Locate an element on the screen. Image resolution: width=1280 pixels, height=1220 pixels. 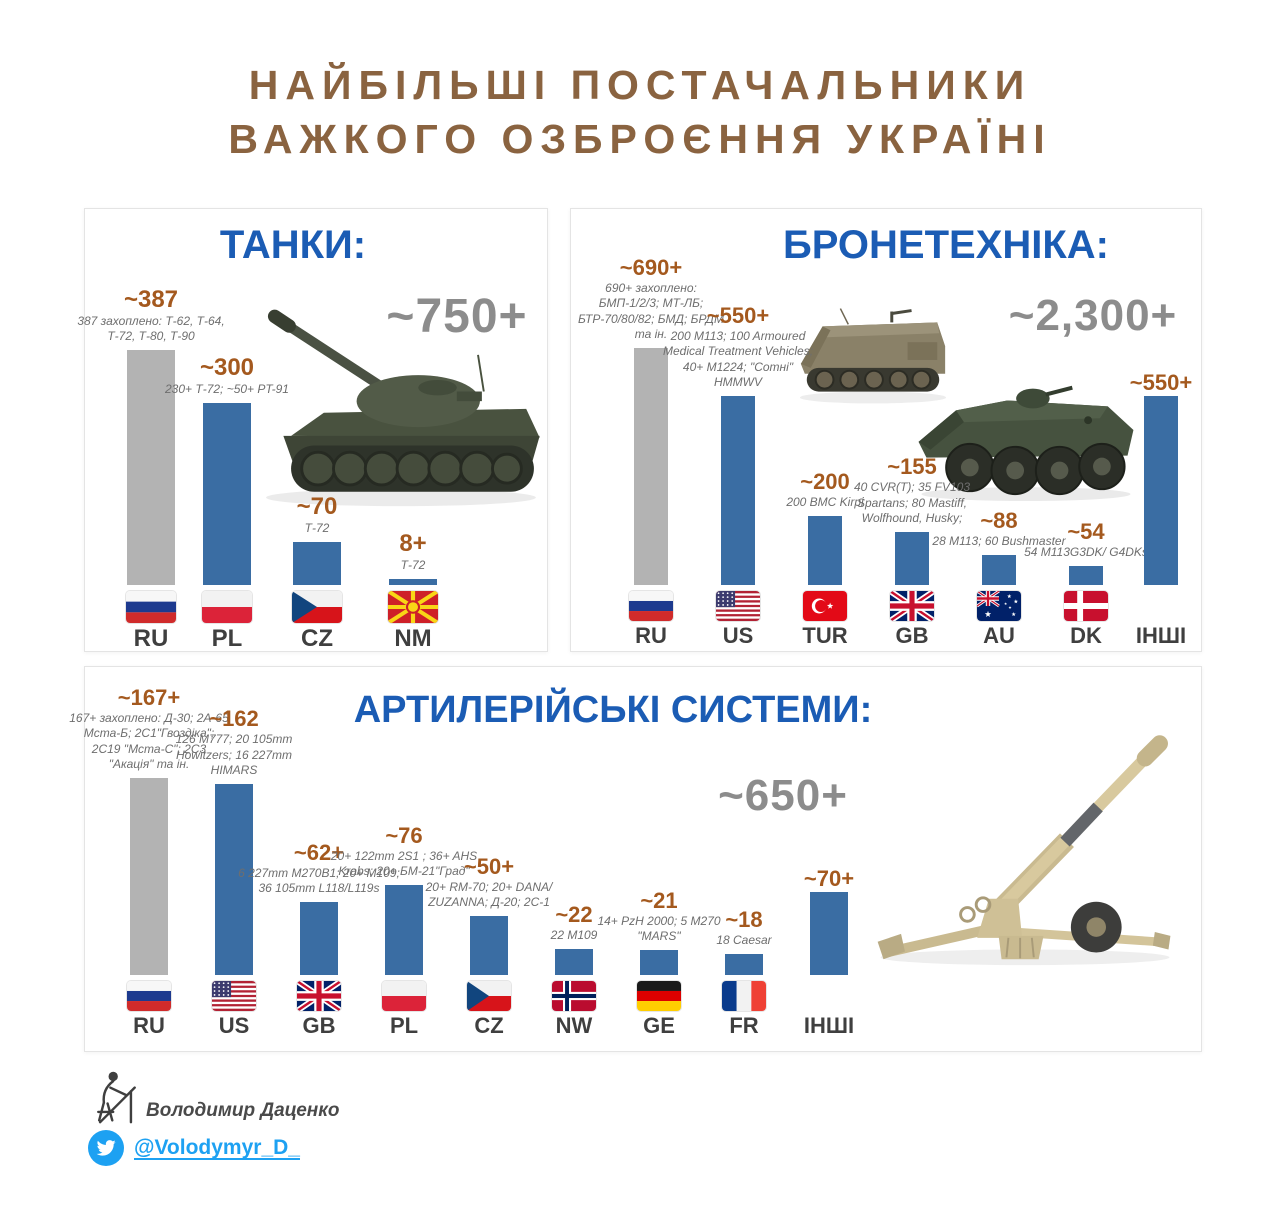
country-label-US: US is located at coordinates (738, 635).